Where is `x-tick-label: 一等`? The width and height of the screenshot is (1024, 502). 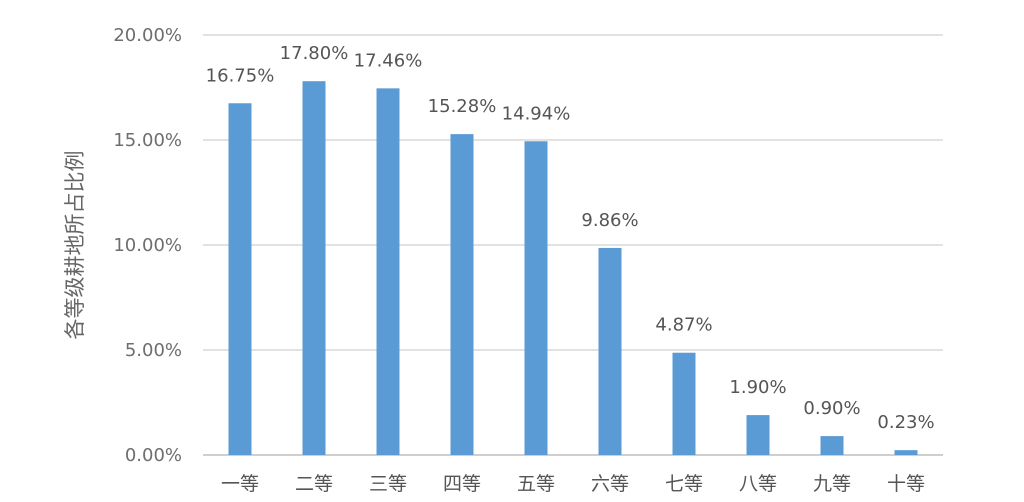 x-tick-label: 一等 is located at coordinates (240, 484).